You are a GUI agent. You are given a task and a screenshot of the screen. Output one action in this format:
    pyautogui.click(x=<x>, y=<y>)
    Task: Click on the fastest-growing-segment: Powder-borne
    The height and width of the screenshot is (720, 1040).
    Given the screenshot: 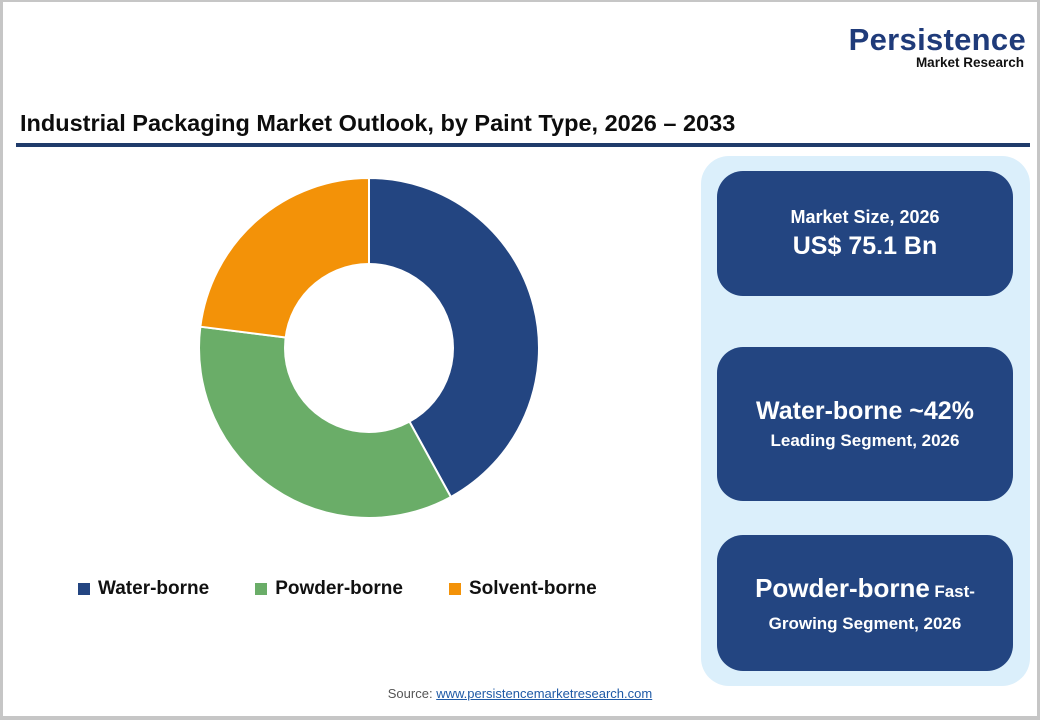 What is the action you would take?
    pyautogui.click(x=842, y=587)
    